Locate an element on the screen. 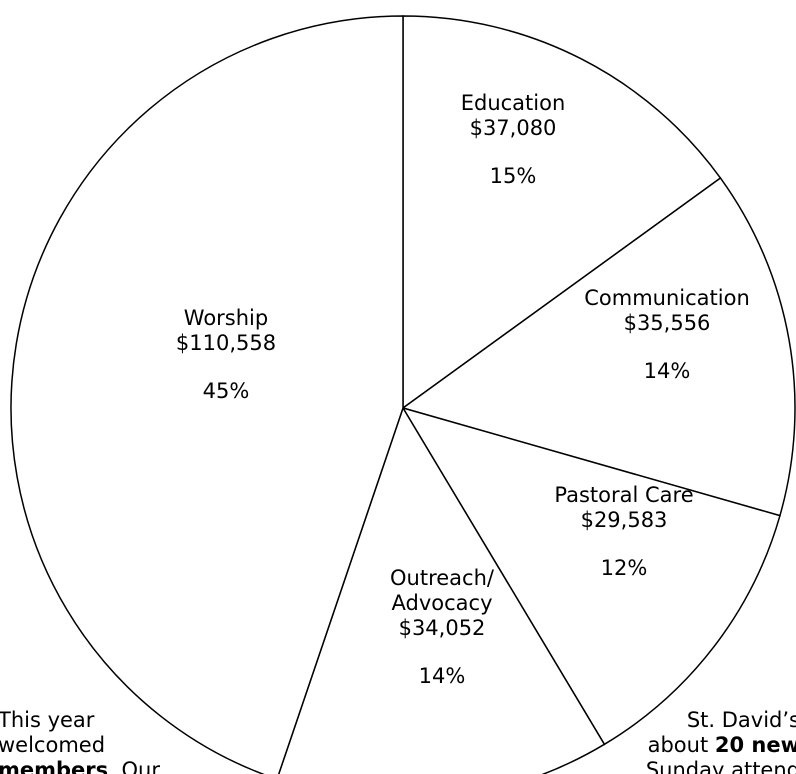 The image size is (796, 774). body-text: welcomed is located at coordinates (52, 745).